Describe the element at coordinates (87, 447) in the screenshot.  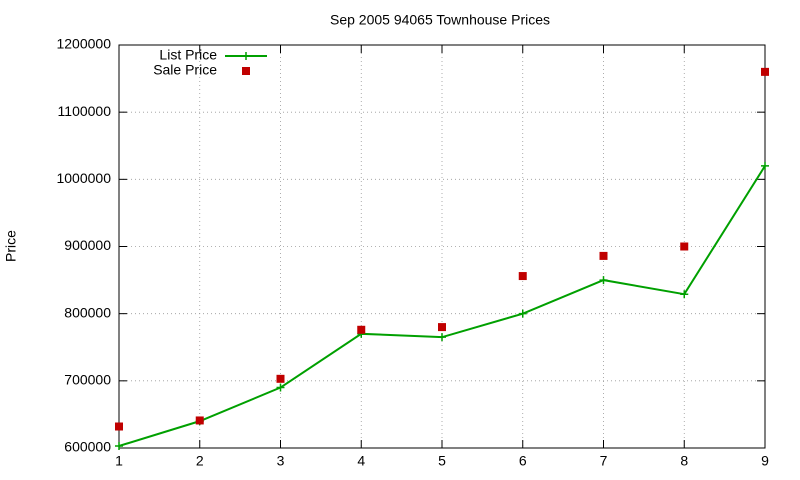
I see `y-tick-label: 600000` at that location.